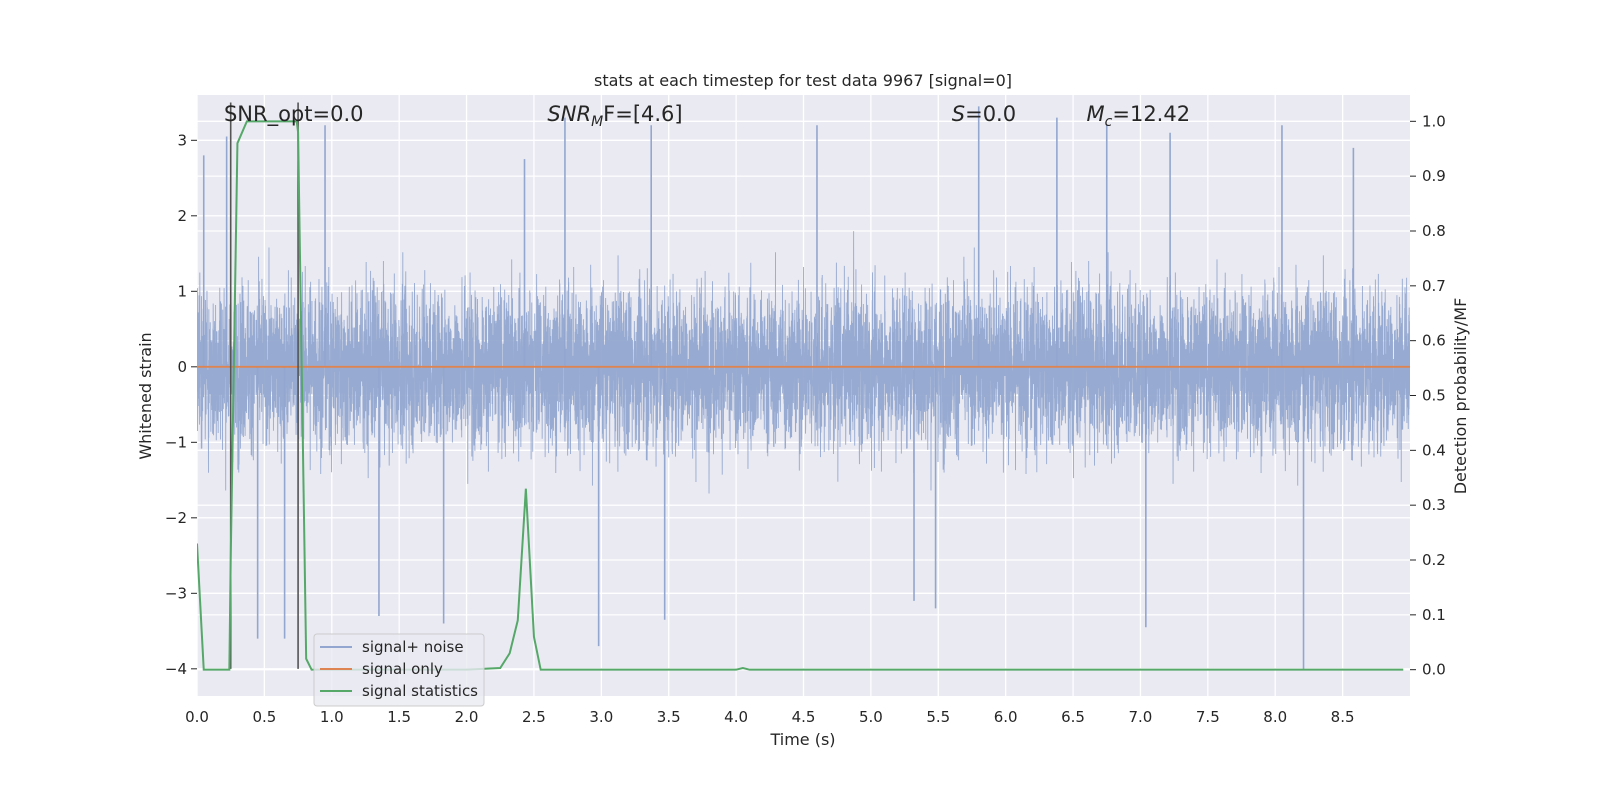 The height and width of the screenshot is (800, 1600). I want to click on y-axis-label-right: Detection probability/MF, so click(1460, 396).